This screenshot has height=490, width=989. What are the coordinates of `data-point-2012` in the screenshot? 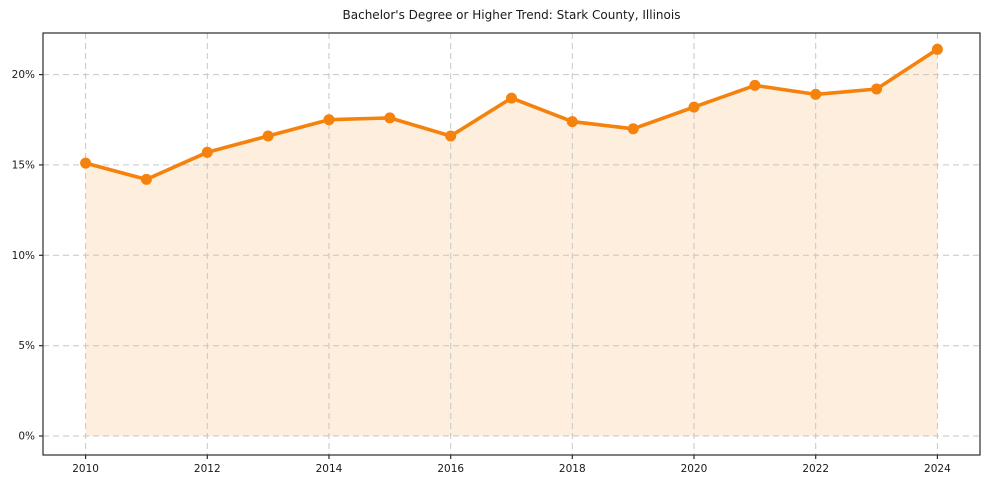 It's located at (207, 152).